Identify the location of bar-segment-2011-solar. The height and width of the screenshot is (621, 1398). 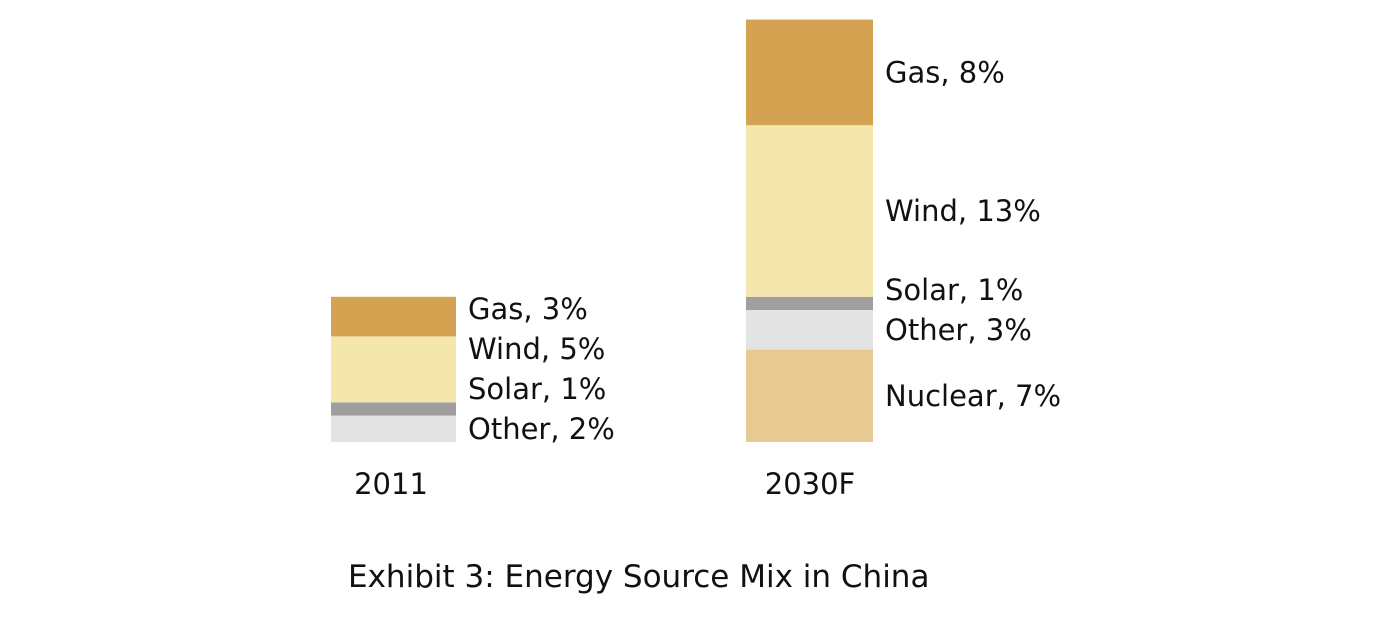
(393, 409).